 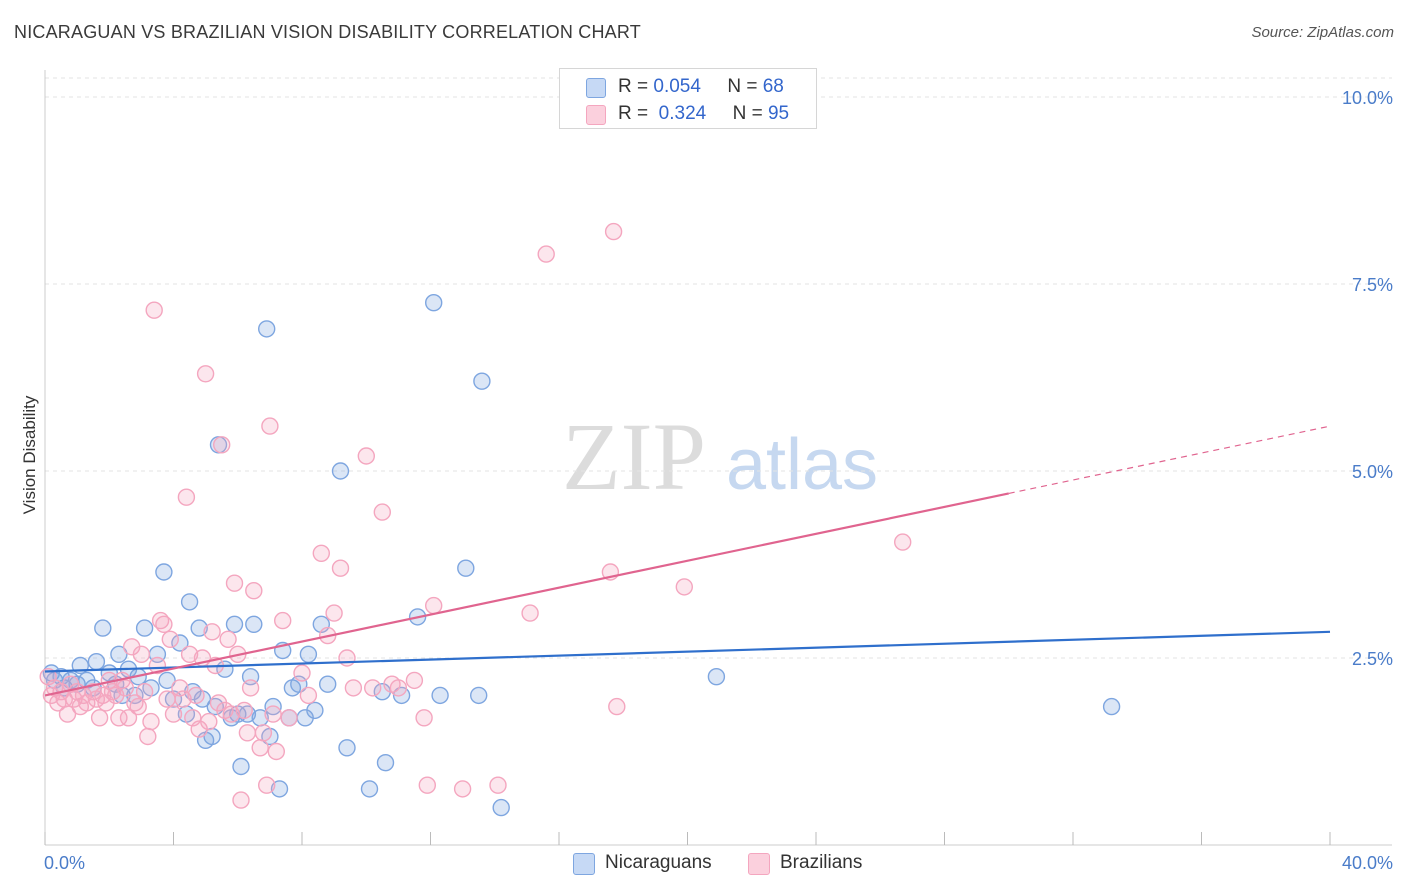 What do you see at coordinates (1372, 285) in the screenshot?
I see `y-tick-label-2: 7.5%` at bounding box center [1372, 285].